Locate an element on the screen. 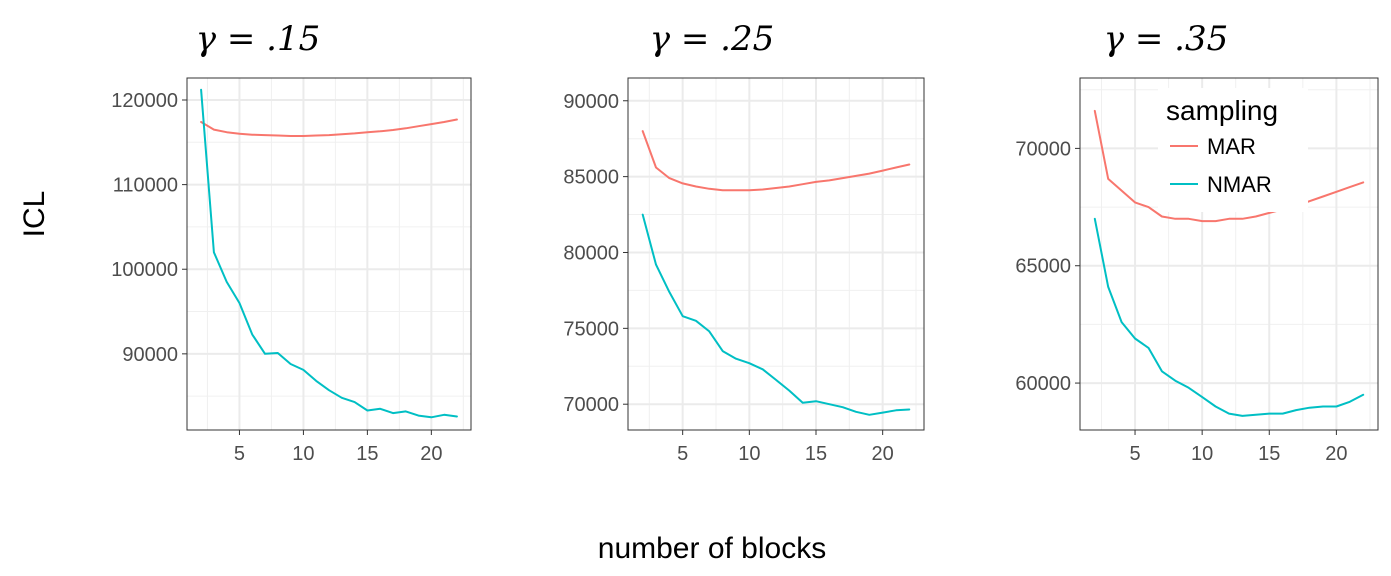 The height and width of the screenshot is (576, 1391). panel-title: γ = .25 is located at coordinates (712, 39).